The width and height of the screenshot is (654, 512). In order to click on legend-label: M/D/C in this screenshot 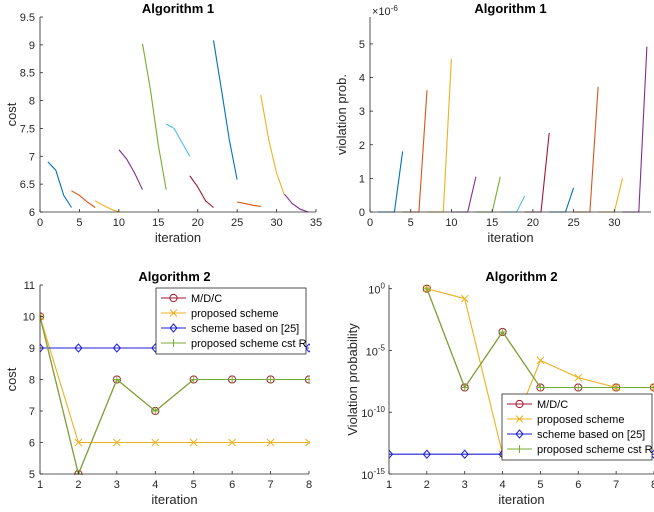, I will do `click(206, 299)`.